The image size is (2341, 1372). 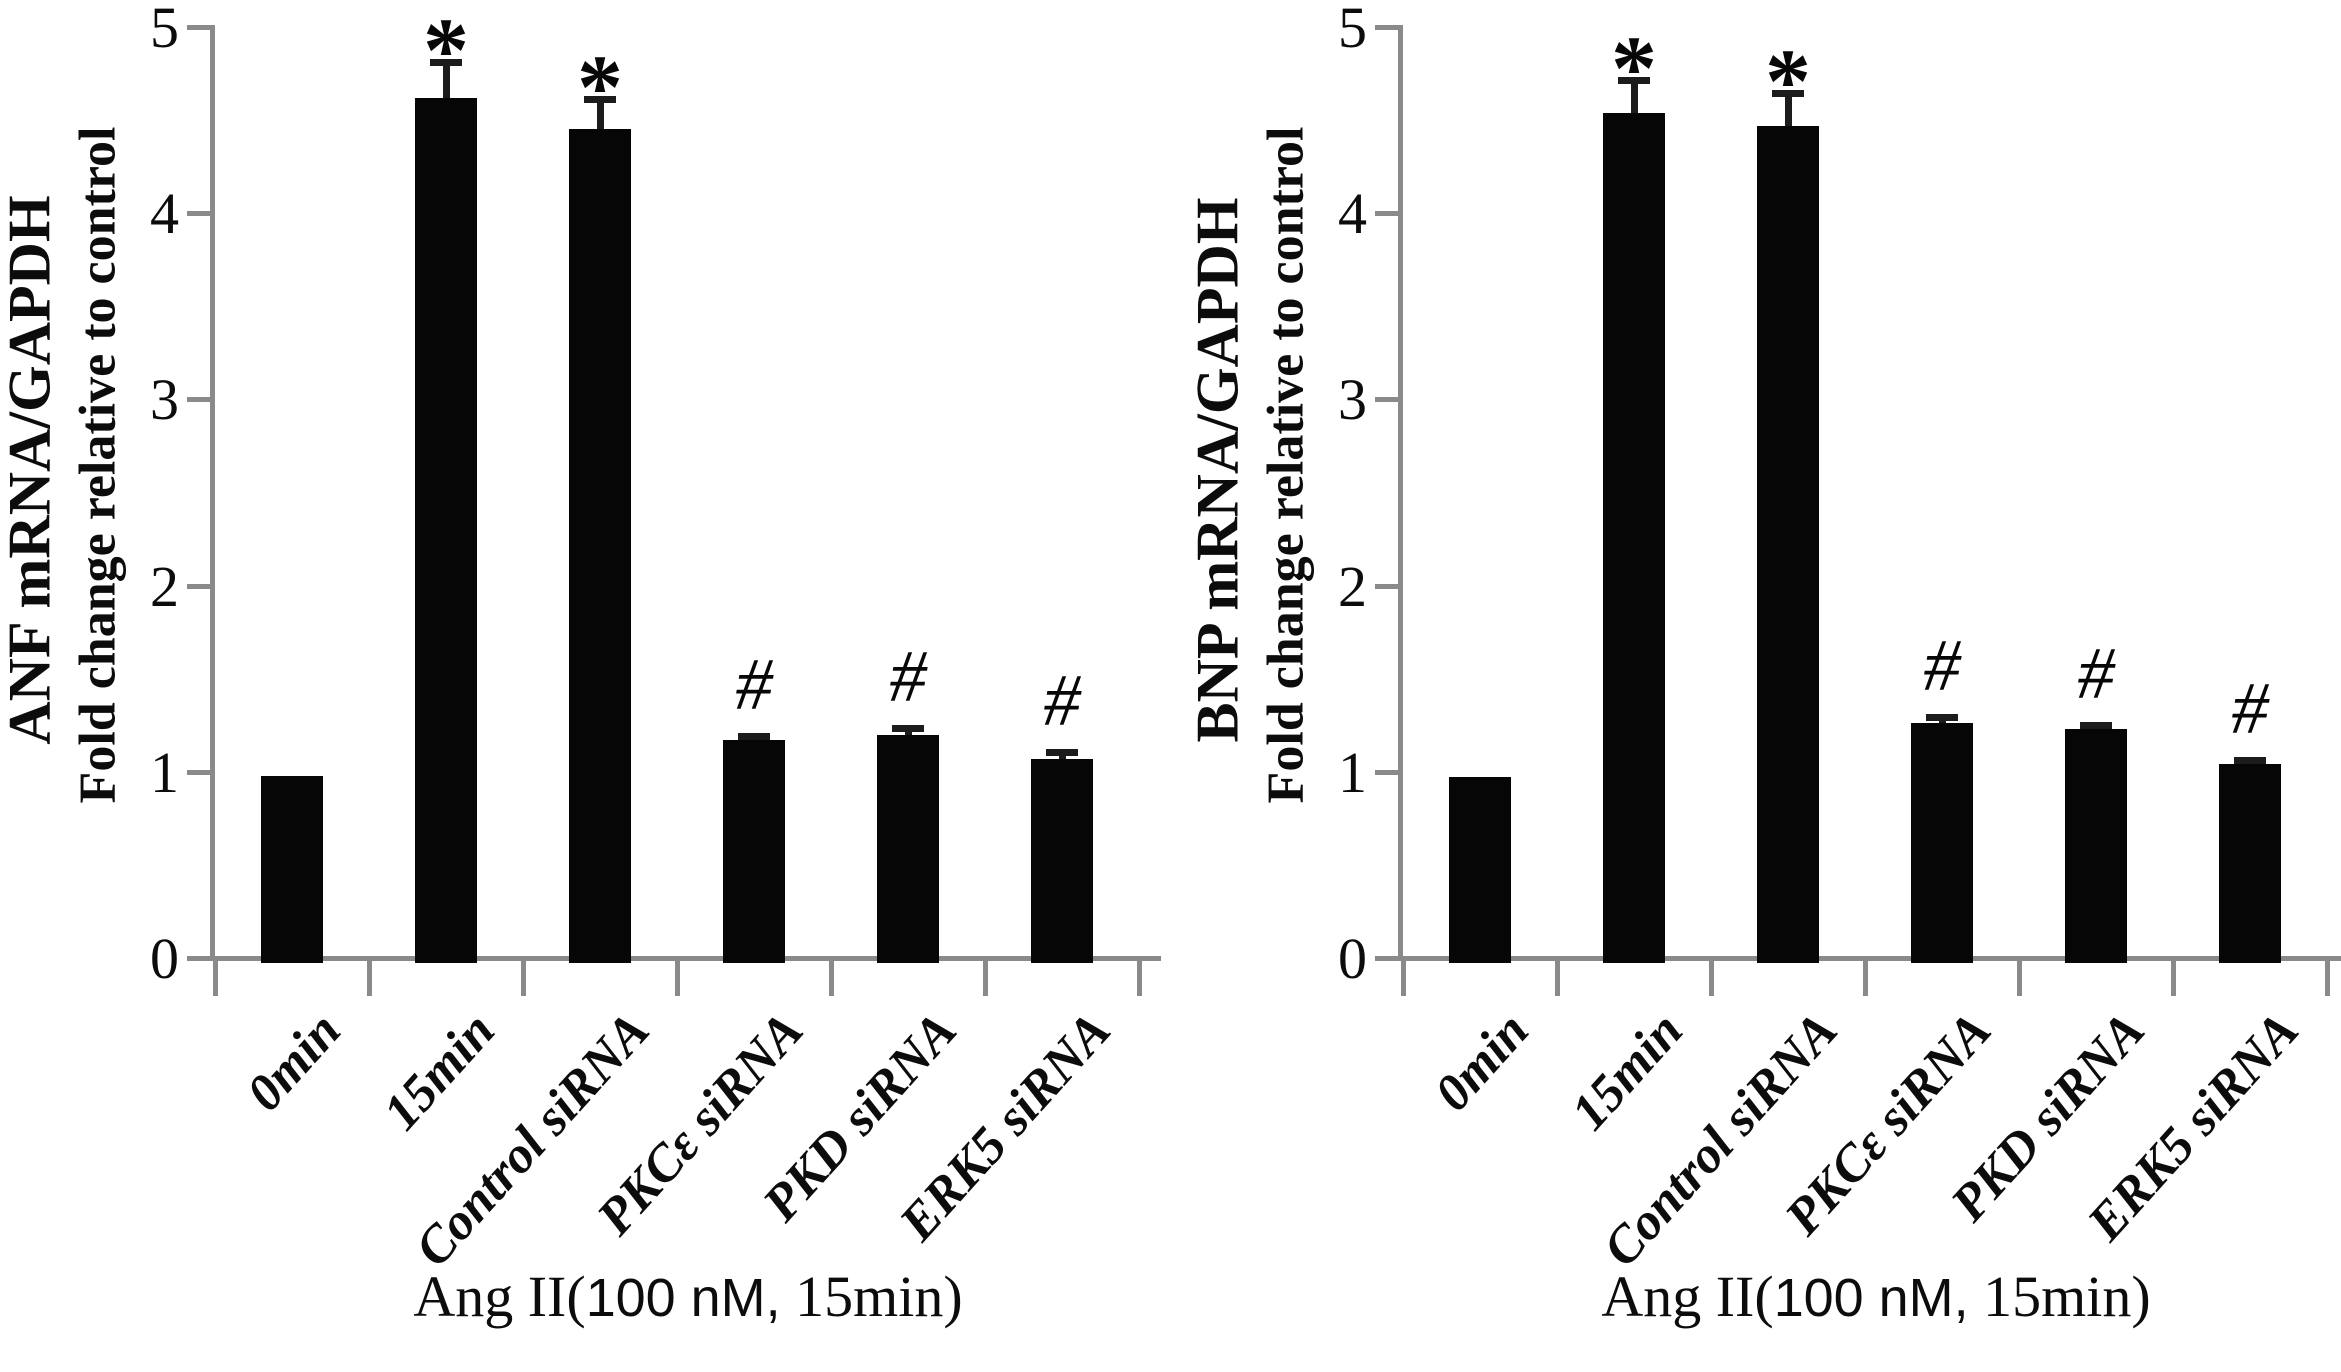 What do you see at coordinates (1627, 1071) in the screenshot?
I see `bnp-x-category-label: 15min` at bounding box center [1627, 1071].